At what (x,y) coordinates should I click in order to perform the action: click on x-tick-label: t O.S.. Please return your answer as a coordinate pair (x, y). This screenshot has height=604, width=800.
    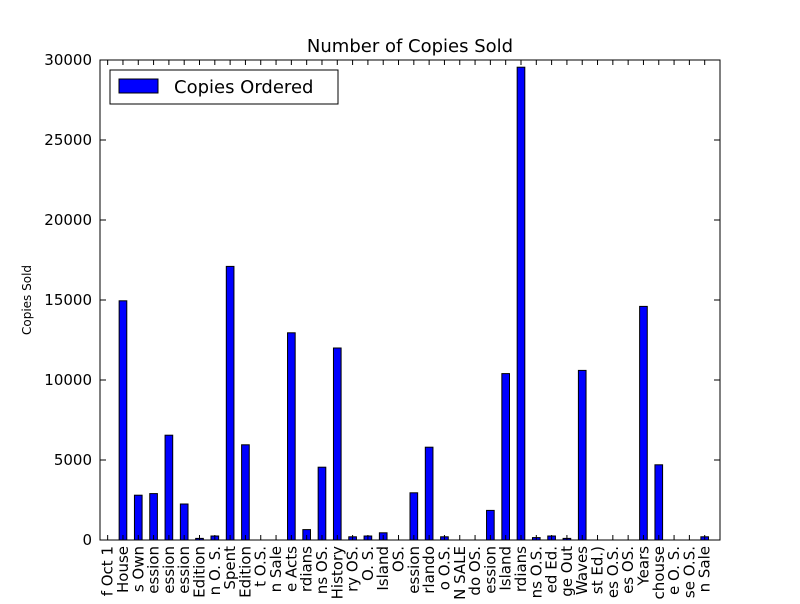
    Looking at the image, I should click on (261, 566).